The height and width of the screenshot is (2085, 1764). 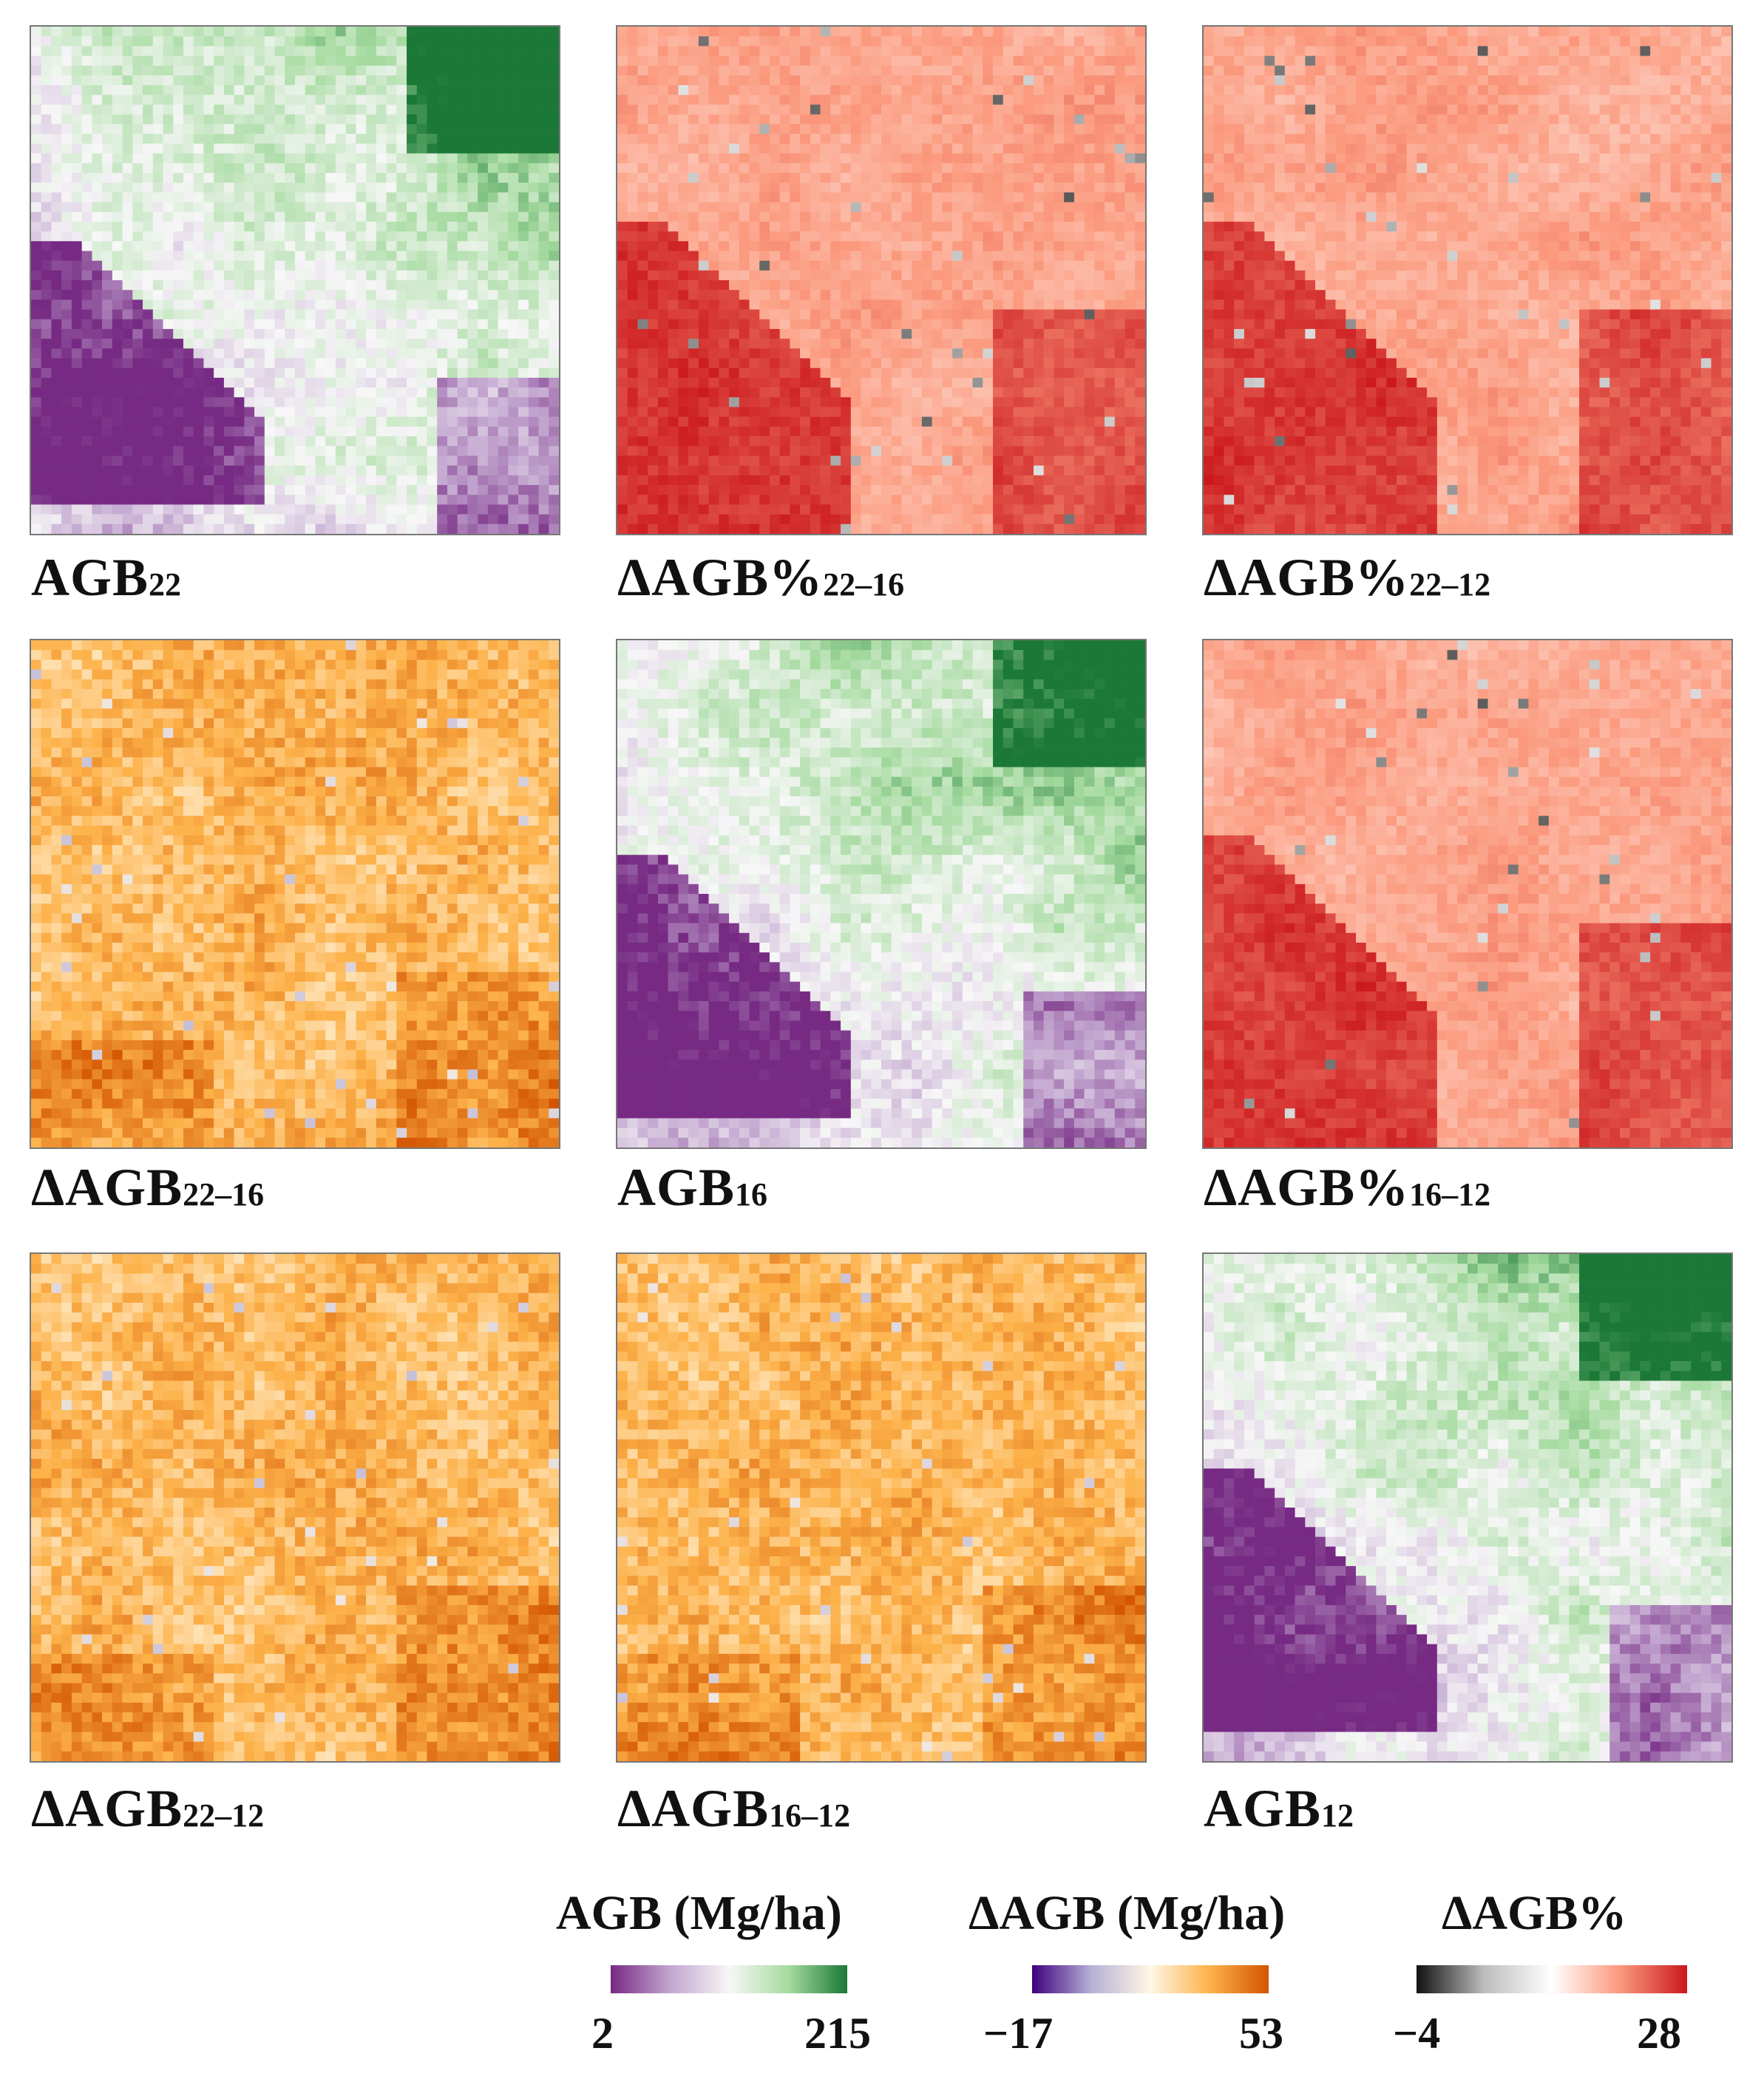 I want to click on panel-label: ΔAGB%16–12, so click(x=1347, y=1188).